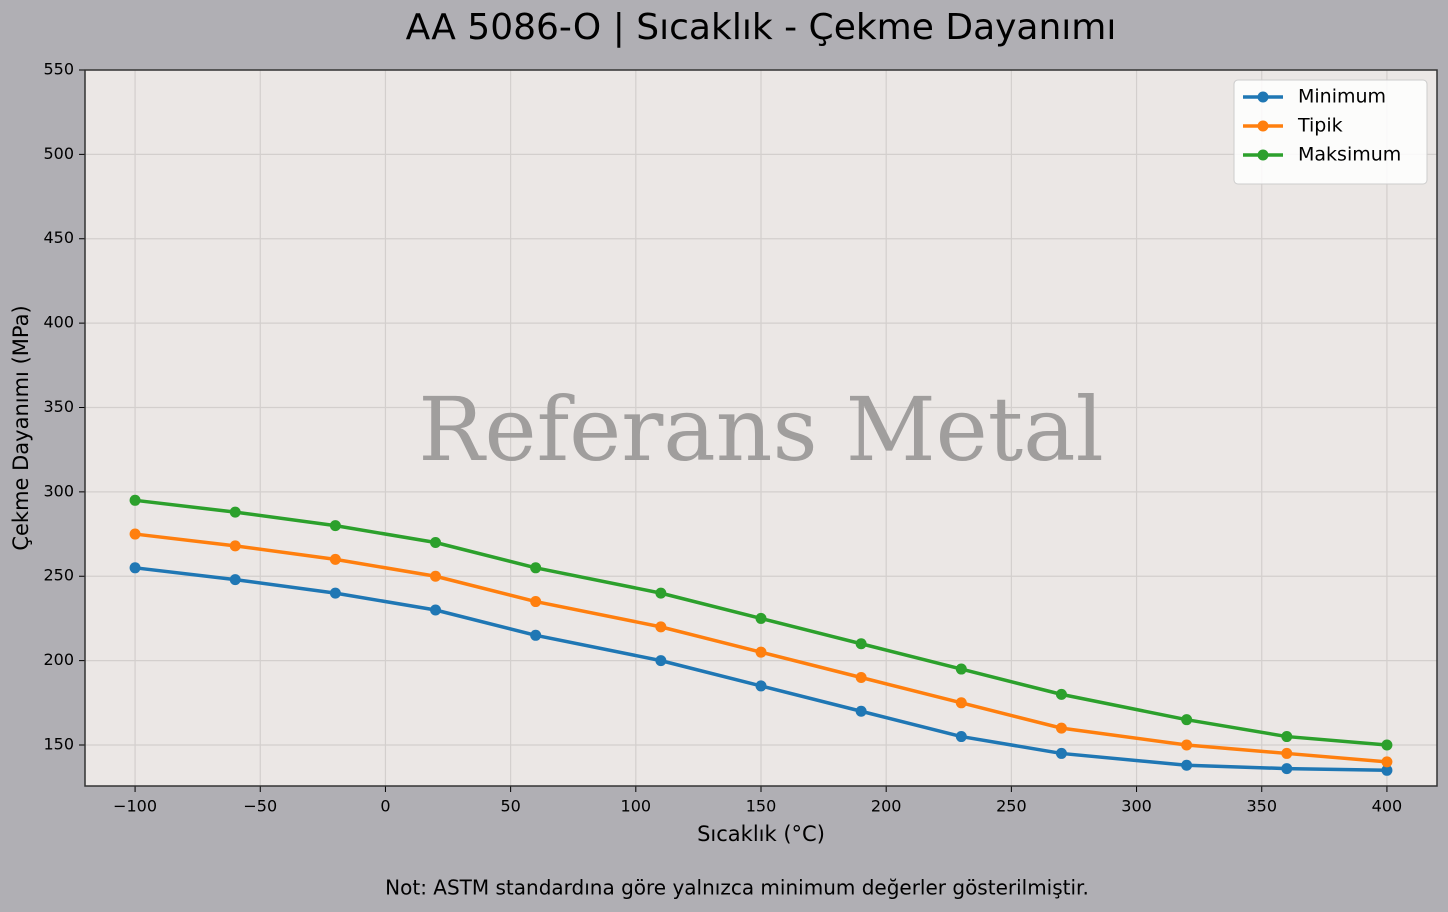  Describe the element at coordinates (58, 322) in the screenshot. I see `y-tick-label: 400` at that location.